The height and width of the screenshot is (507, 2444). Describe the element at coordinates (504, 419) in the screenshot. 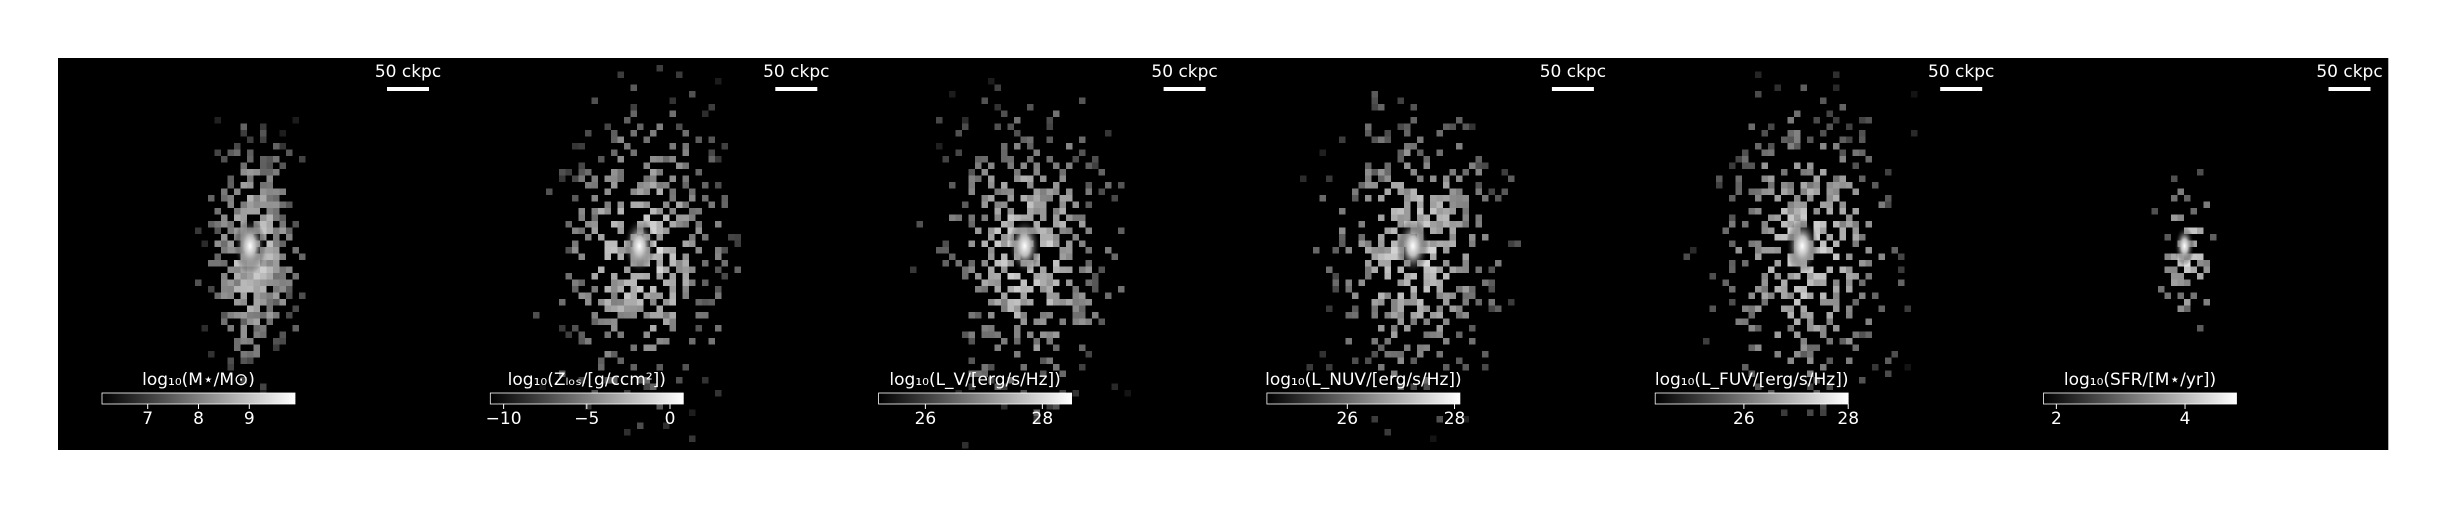

I see `colorbar-tick-label: −10` at that location.